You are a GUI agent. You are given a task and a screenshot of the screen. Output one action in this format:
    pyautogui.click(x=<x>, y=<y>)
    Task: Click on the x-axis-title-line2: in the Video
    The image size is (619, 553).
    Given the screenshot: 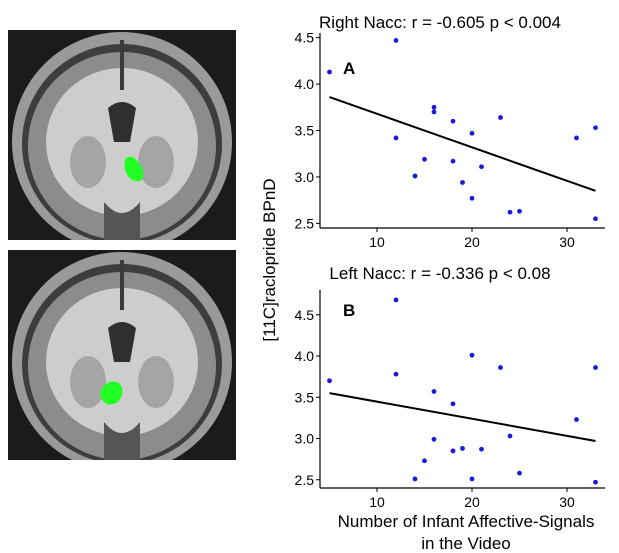 What is the action you would take?
    pyautogui.click(x=465, y=543)
    